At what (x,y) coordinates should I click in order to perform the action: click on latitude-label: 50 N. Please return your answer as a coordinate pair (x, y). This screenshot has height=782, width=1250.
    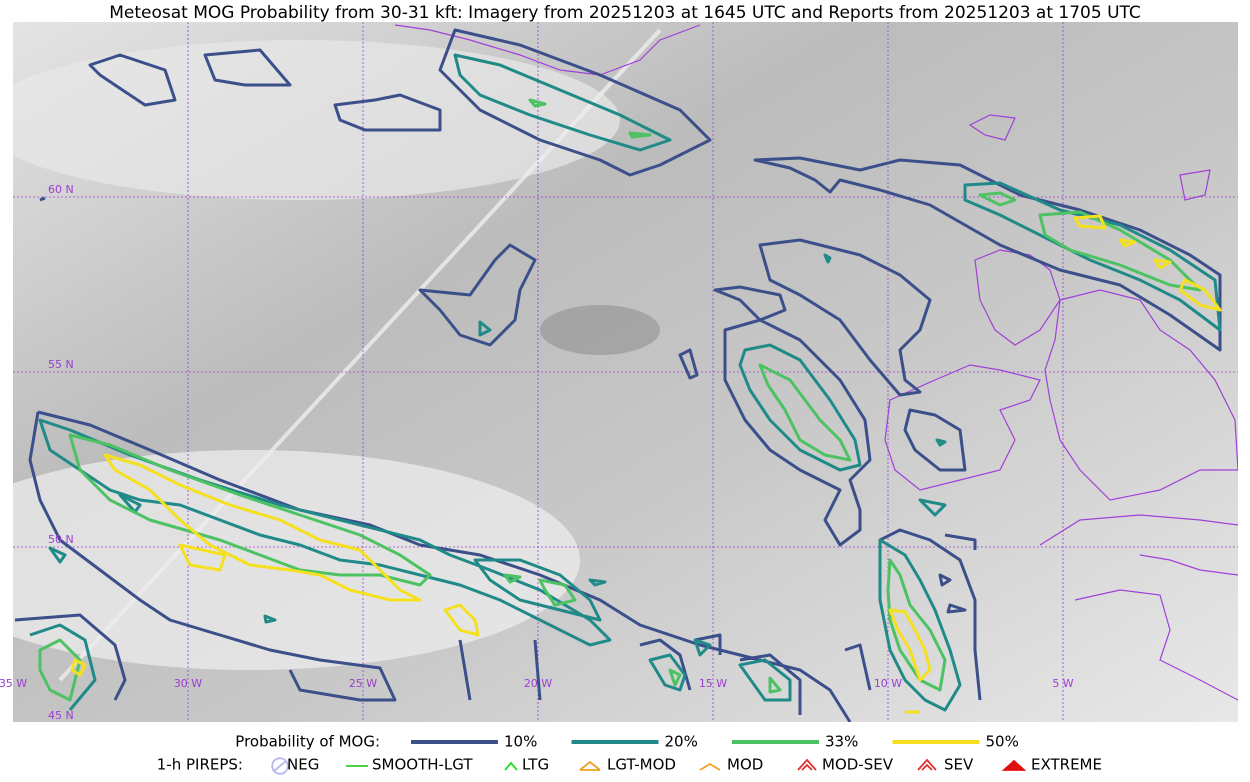
    Looking at the image, I should click on (61, 539).